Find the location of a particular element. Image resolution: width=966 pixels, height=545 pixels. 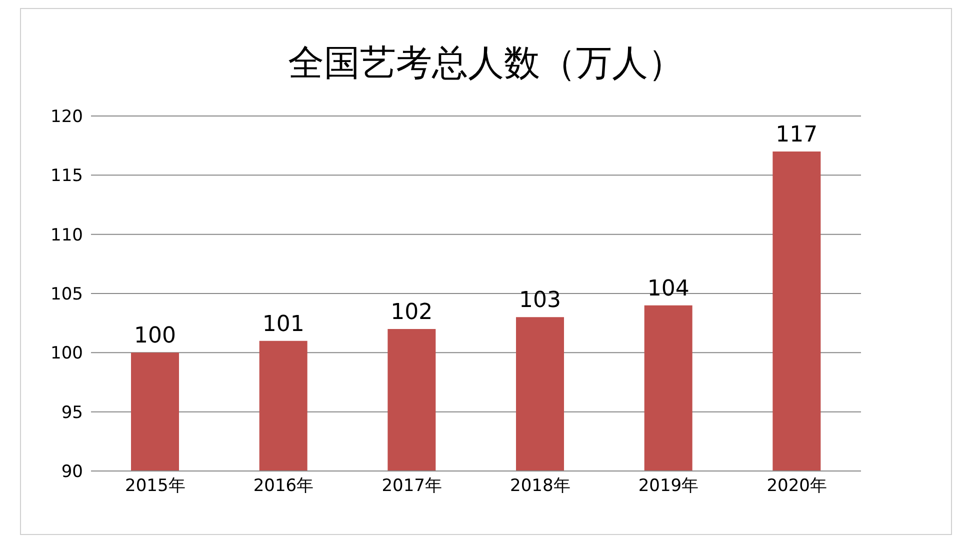

x-tick-label: 2016年 is located at coordinates (283, 486).